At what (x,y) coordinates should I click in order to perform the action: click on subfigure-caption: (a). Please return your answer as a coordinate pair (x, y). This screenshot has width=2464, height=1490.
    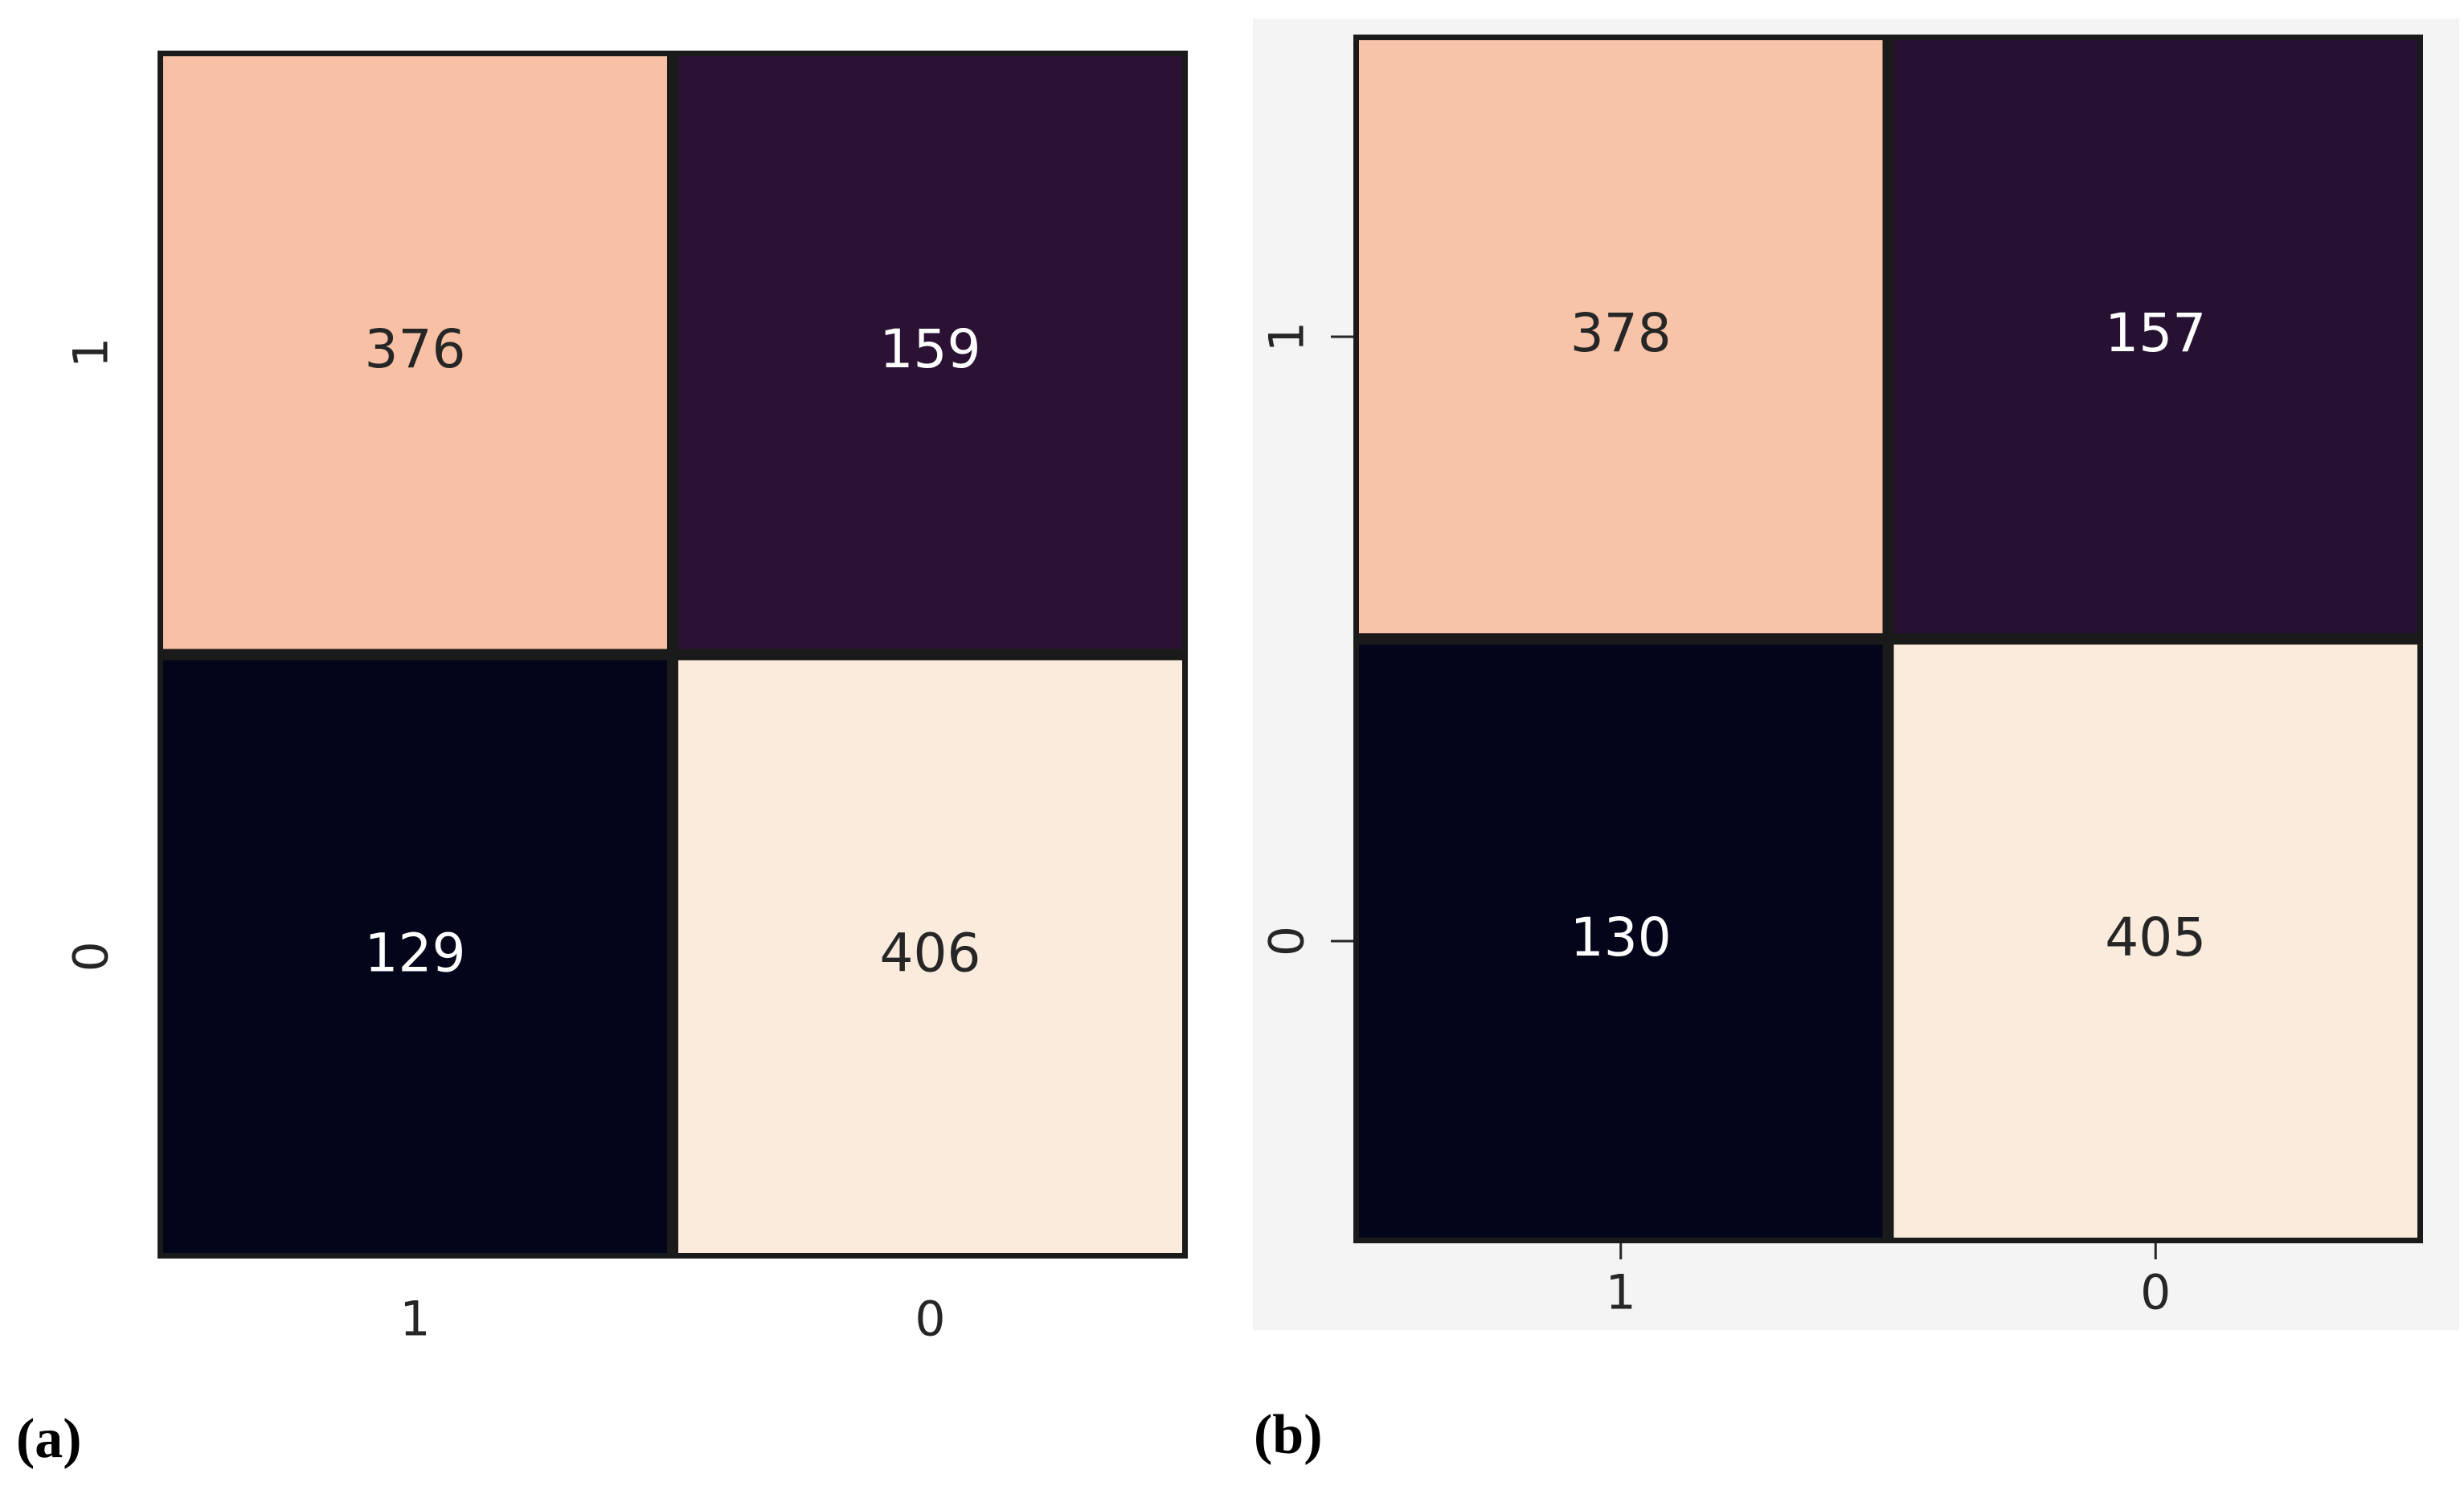
    Looking at the image, I should click on (49, 1439).